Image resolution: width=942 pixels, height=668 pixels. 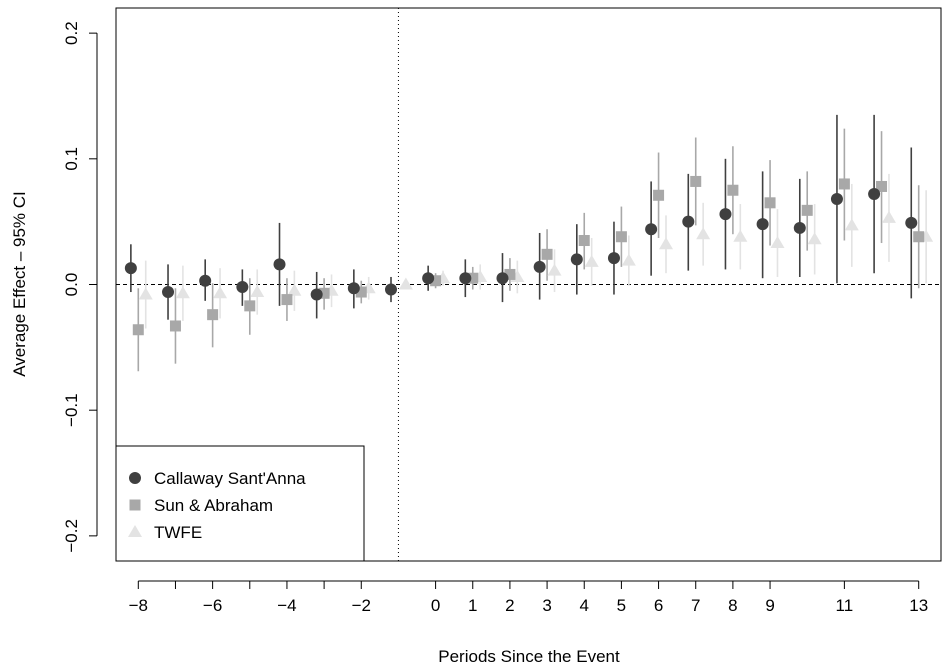 What do you see at coordinates (71, 33) in the screenshot?
I see `y-tick-label: 0.2` at bounding box center [71, 33].